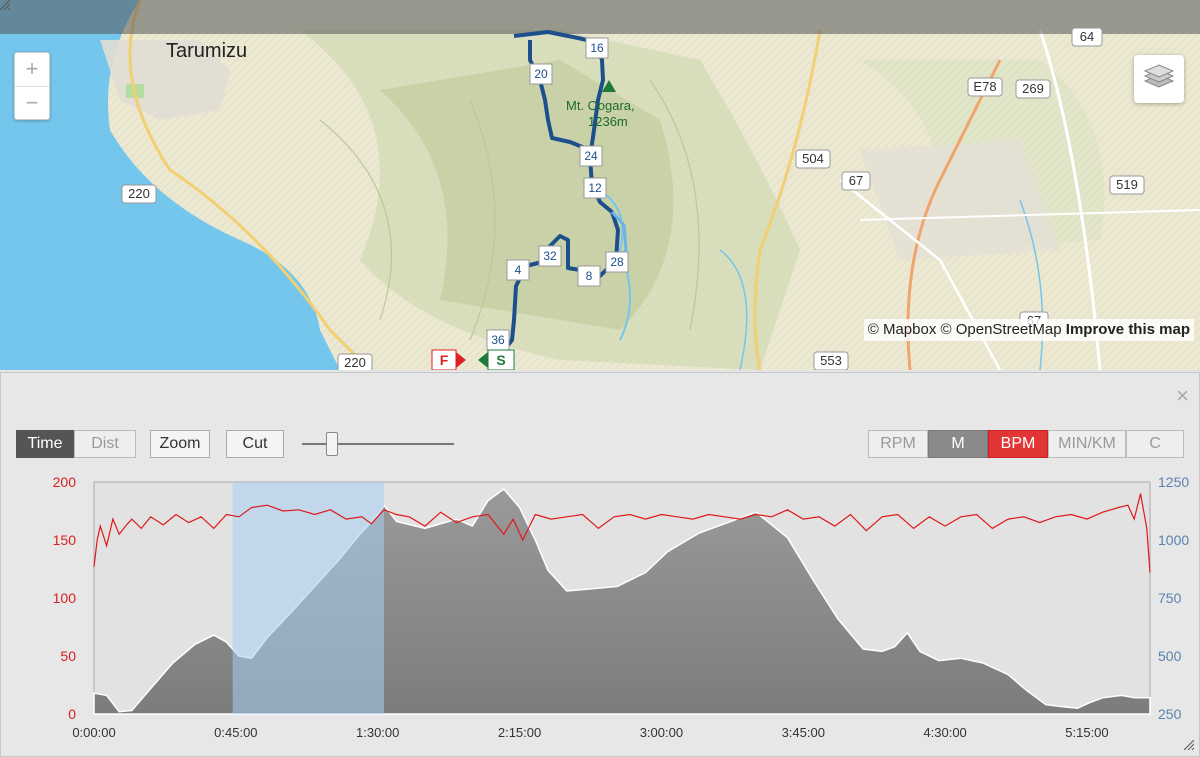  I want to click on layers-icon, so click(1159, 76).